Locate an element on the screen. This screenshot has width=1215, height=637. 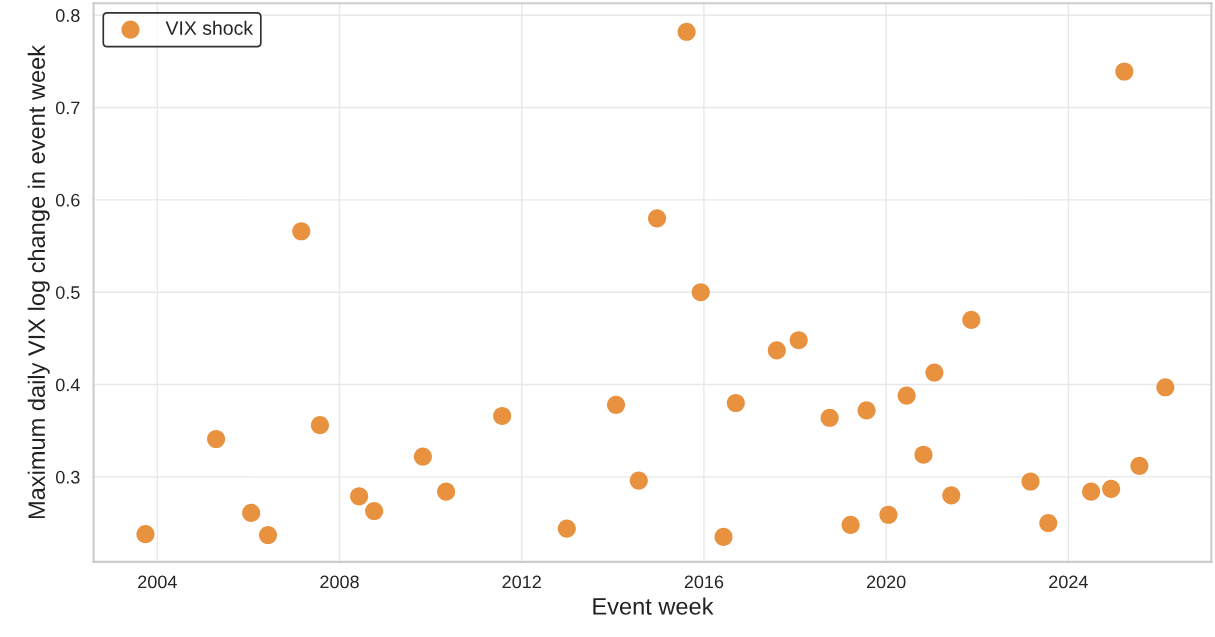
x-axis-title: Event week is located at coordinates (653, 606).